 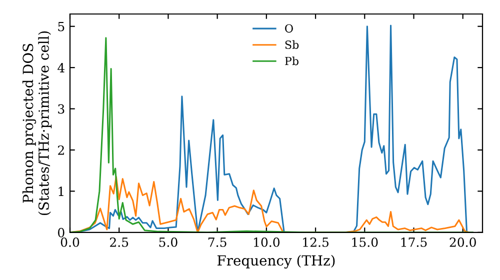 What do you see at coordinates (292, 44) in the screenshot?
I see `legend-label: Sb` at bounding box center [292, 44].